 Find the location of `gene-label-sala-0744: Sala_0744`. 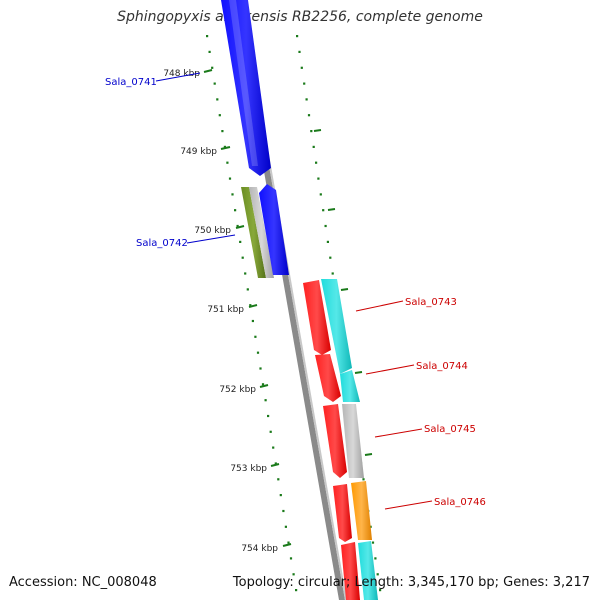

gene-label-sala-0744: Sala_0744 is located at coordinates (416, 368).